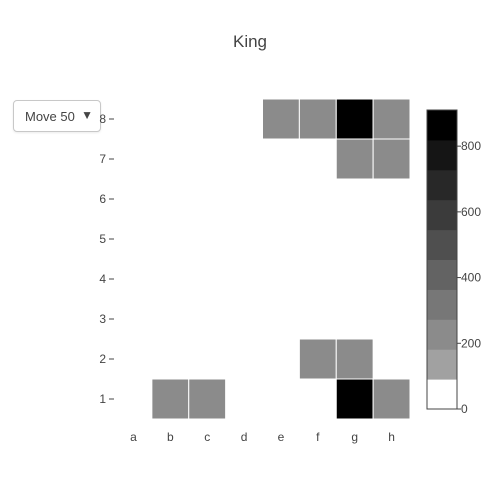 The height and width of the screenshot is (500, 500). What do you see at coordinates (391, 437) in the screenshot?
I see `x-tick-label: h` at bounding box center [391, 437].